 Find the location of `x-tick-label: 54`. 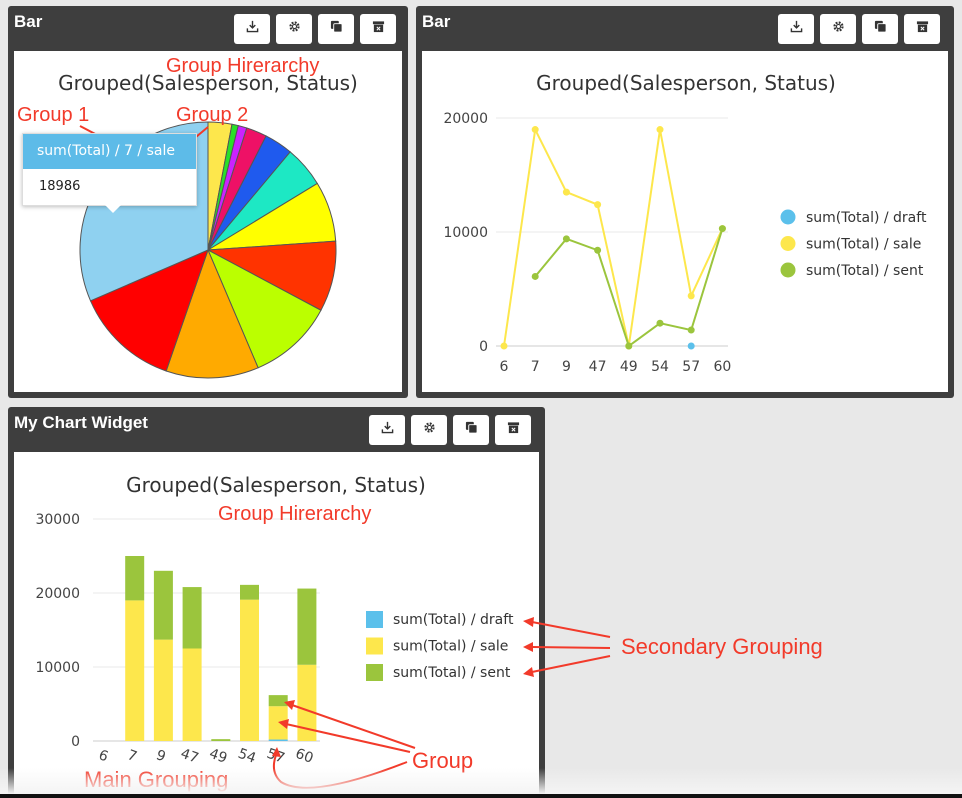

x-tick-label: 54 is located at coordinates (660, 367).